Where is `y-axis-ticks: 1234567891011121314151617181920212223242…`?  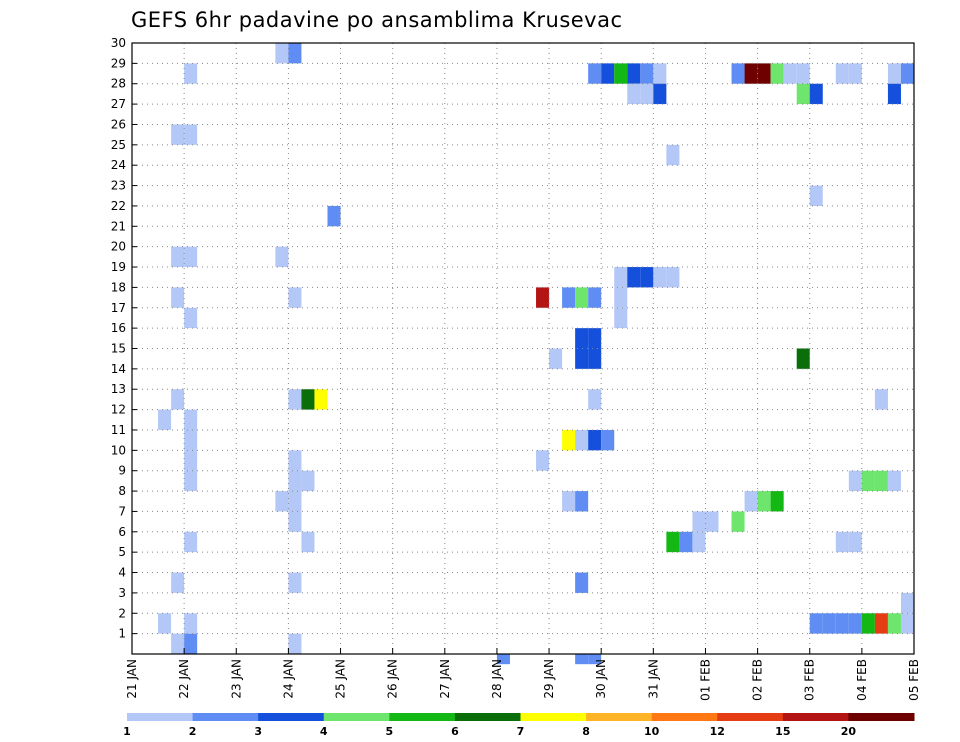
y-axis-ticks: 1234567891011121314151617181920212223242… is located at coordinates (124, 338).